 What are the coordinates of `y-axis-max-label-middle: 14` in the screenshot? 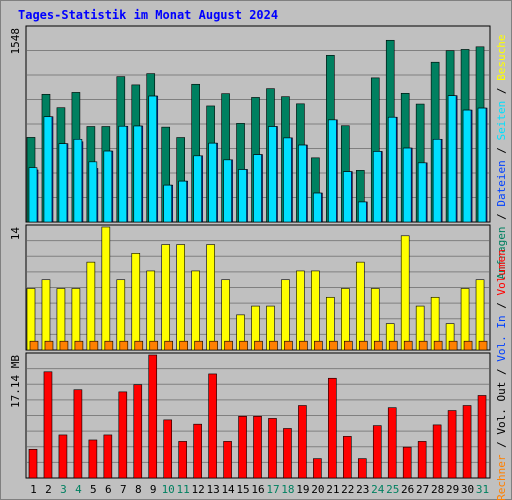 It's located at (15, 234).